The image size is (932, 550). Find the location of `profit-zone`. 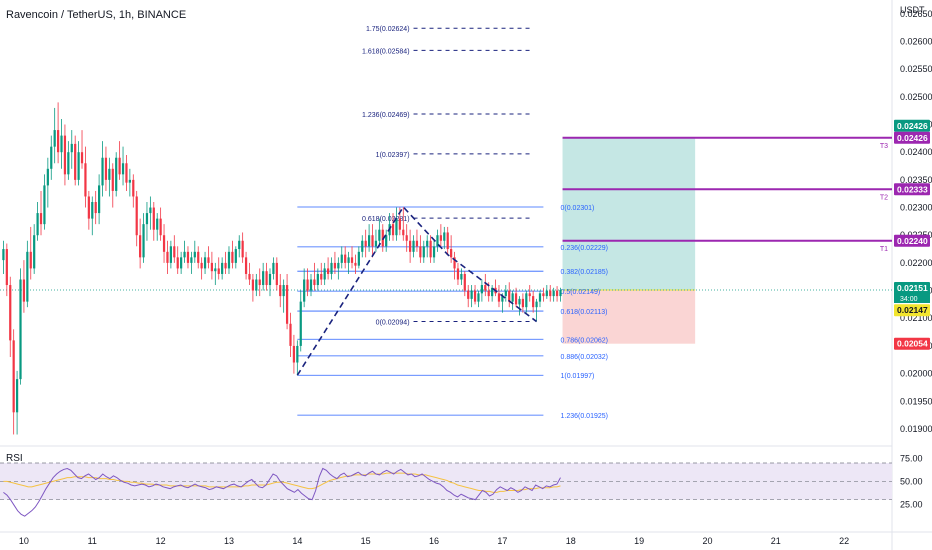

profit-zone is located at coordinates (629, 214).